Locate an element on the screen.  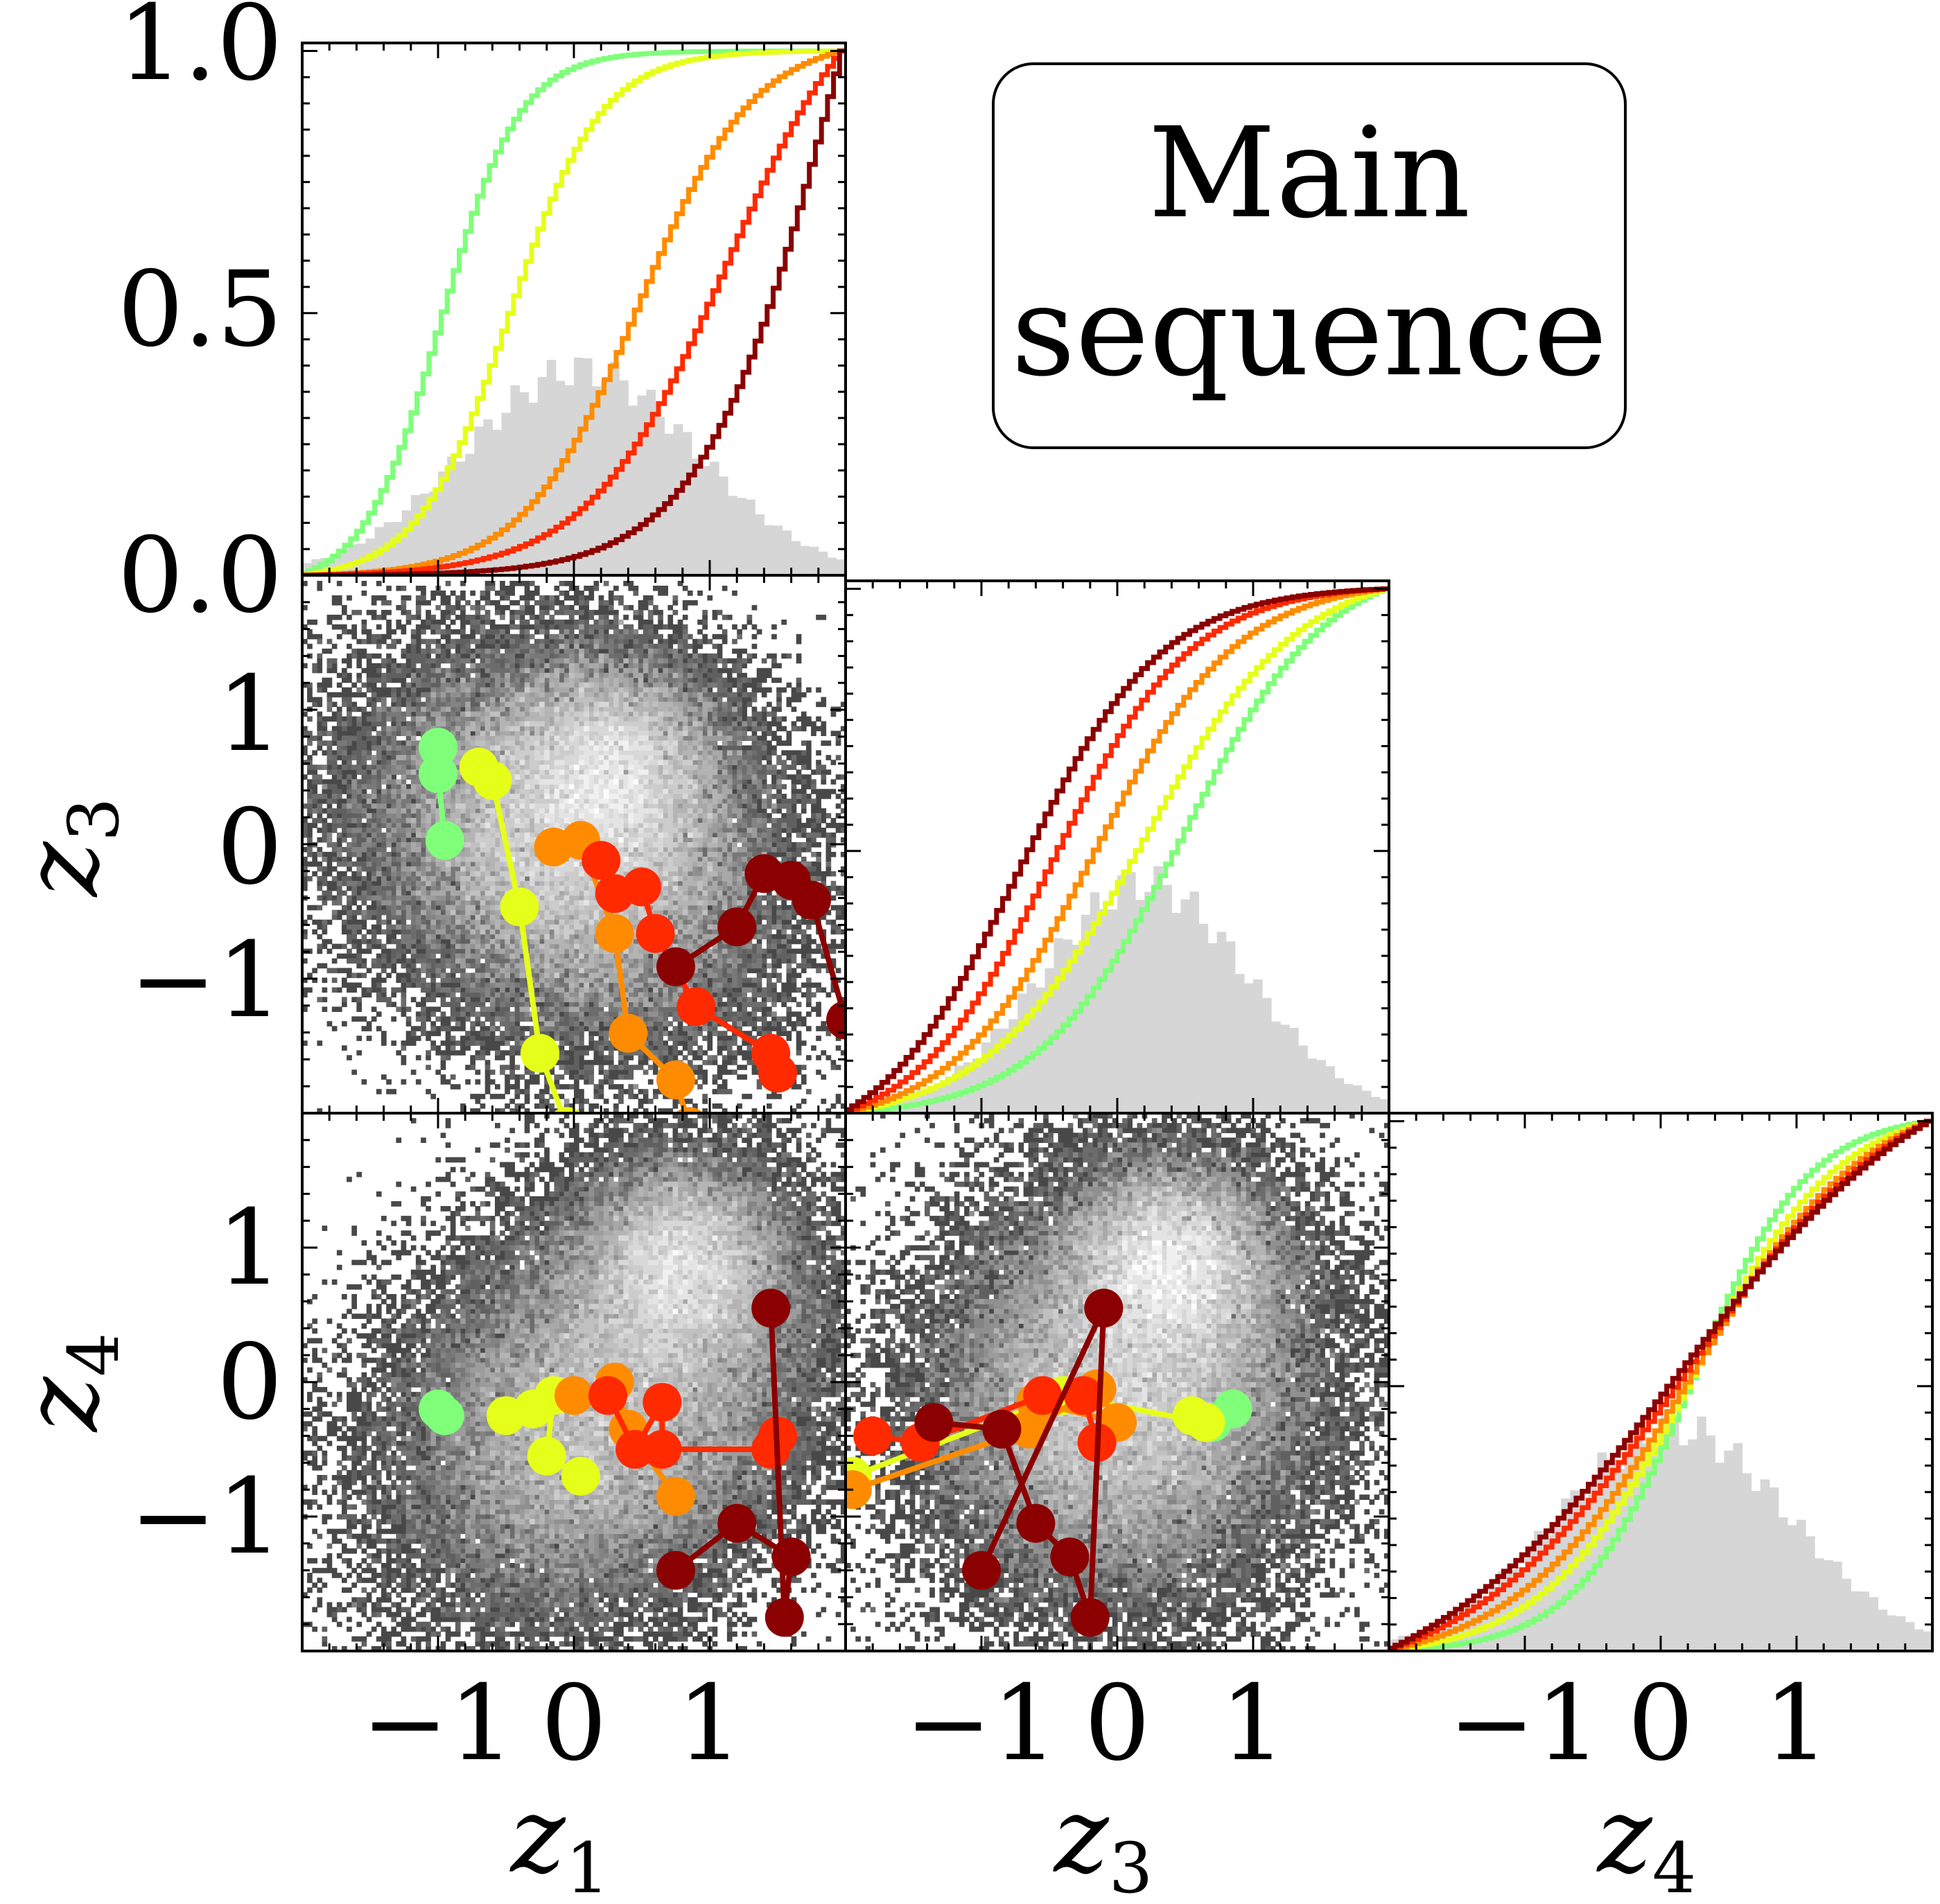
cdf-tick-label: 0.0 is located at coordinates (200, 576).